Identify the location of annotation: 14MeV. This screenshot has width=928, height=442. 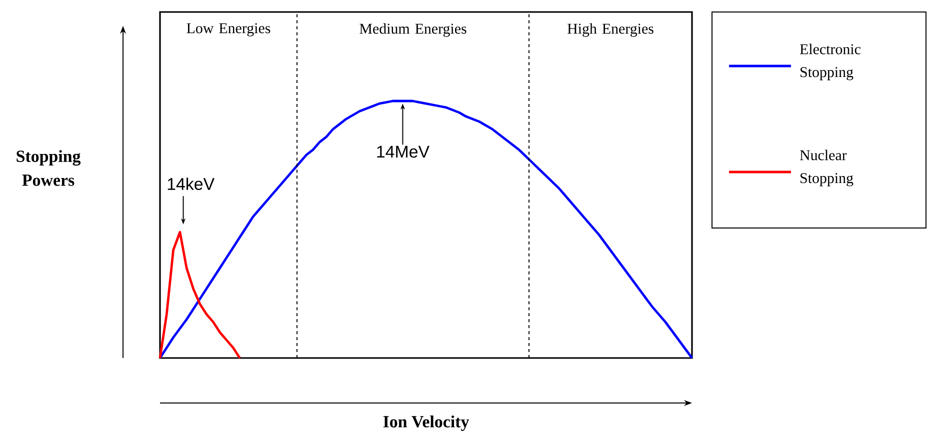
(403, 152).